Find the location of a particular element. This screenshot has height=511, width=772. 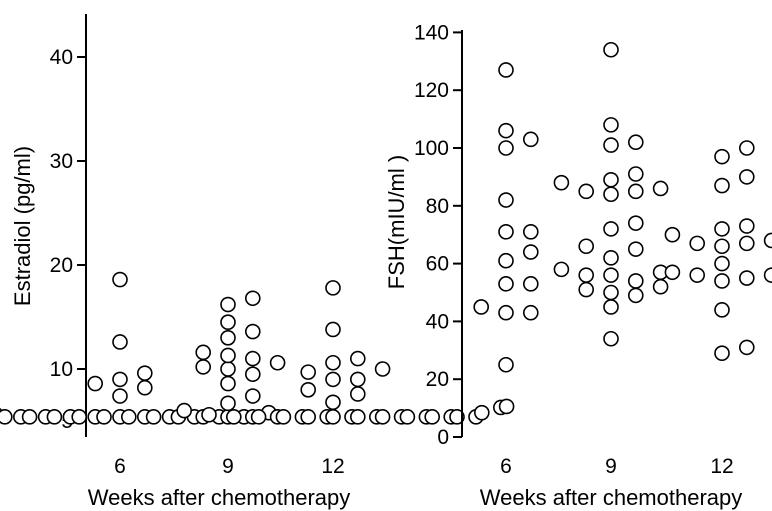

fsh-y-tick-label: 0 is located at coordinates (443, 437).